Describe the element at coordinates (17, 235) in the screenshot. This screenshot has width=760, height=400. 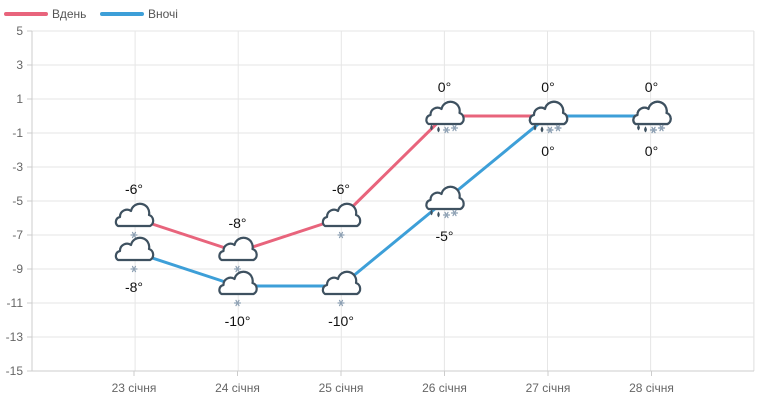
I see `y-tick-label: -7` at that location.